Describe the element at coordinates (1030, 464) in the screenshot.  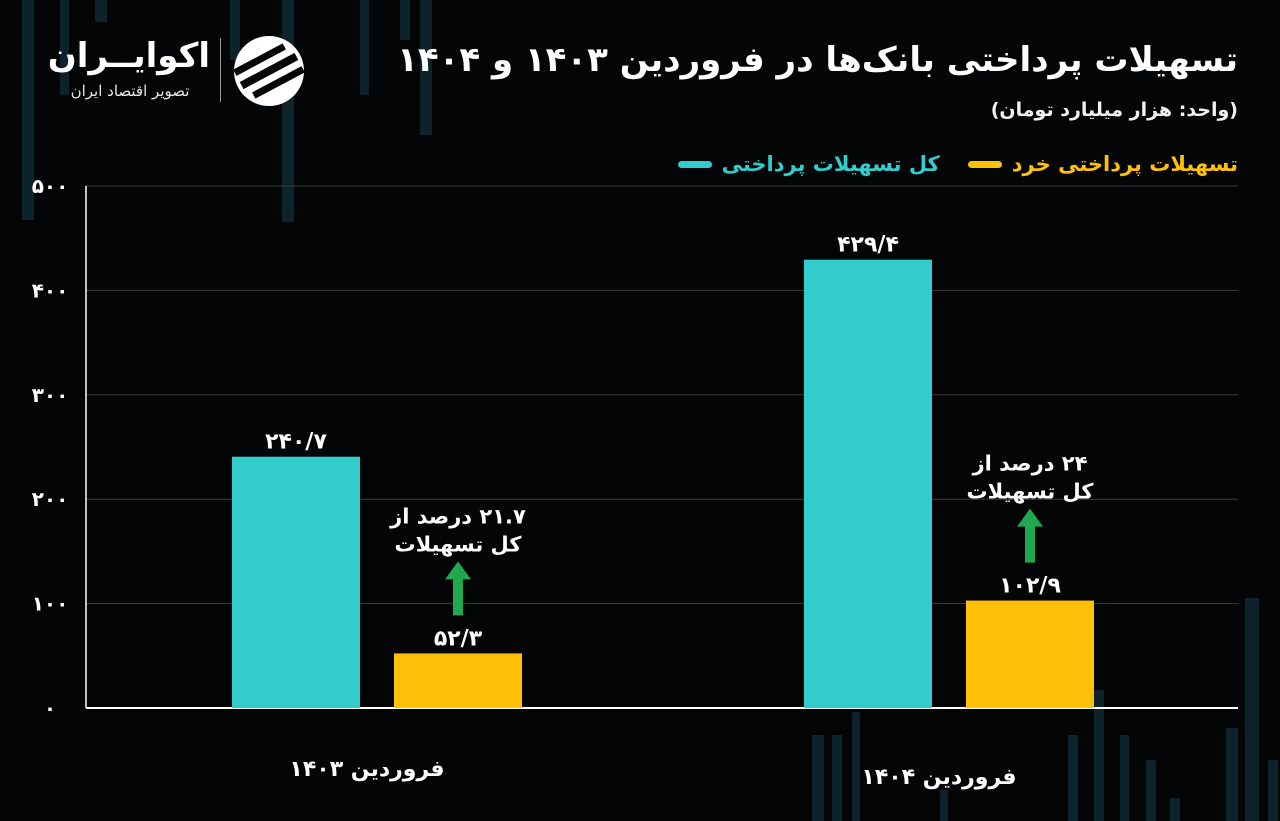
I see `annotation-line1-1: ۲۴ درصد از` at that location.